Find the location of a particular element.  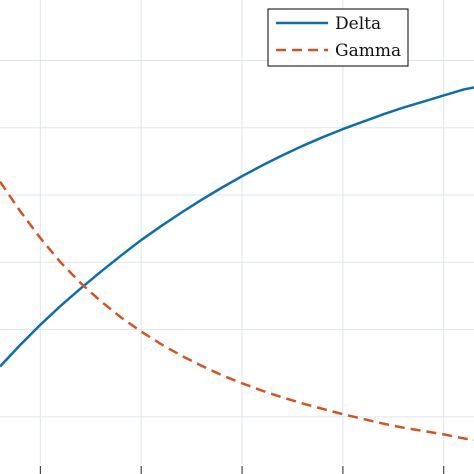

legend: Delta Gamma is located at coordinates (338, 37).